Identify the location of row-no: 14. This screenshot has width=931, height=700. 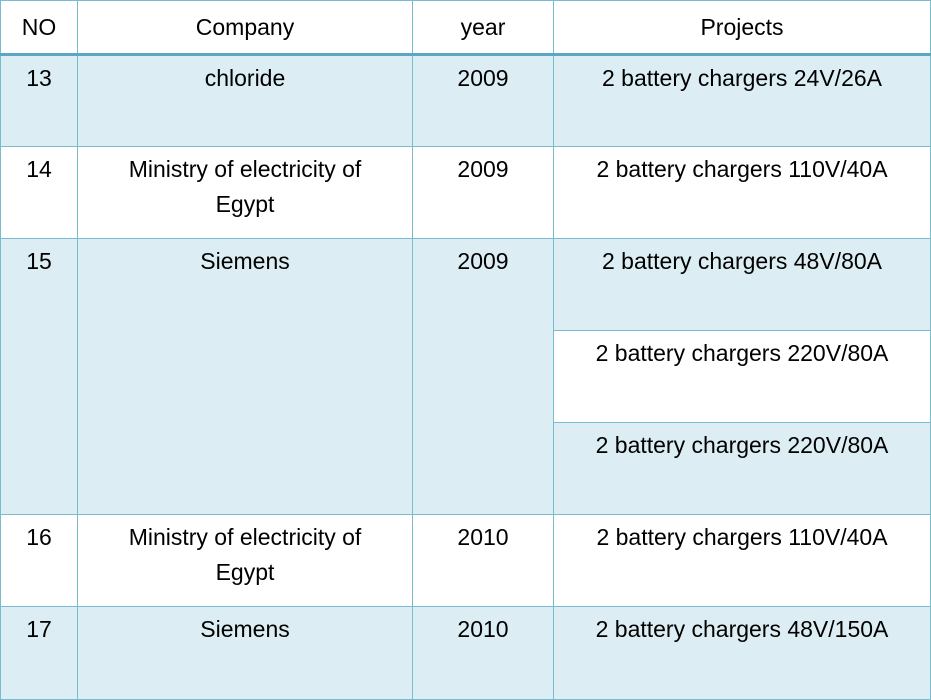
(39, 192).